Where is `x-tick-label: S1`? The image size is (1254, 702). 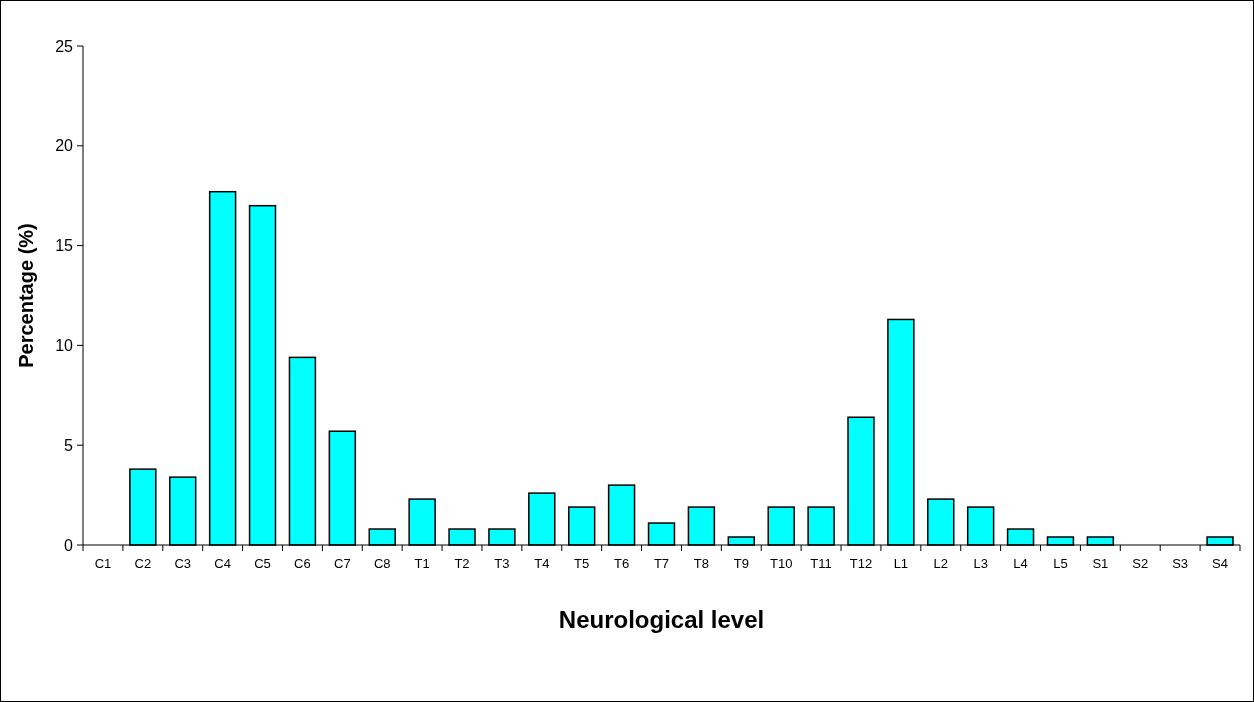
x-tick-label: S1 is located at coordinates (1100, 563).